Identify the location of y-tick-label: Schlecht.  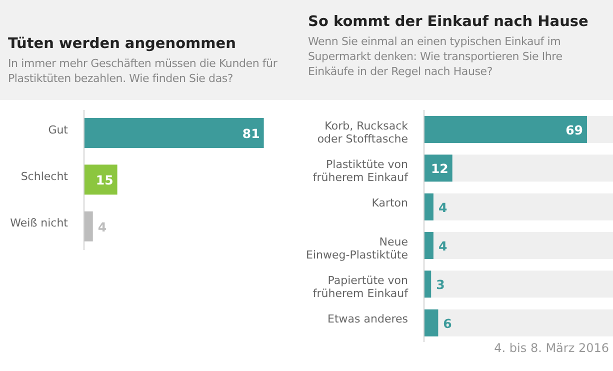
(44, 176).